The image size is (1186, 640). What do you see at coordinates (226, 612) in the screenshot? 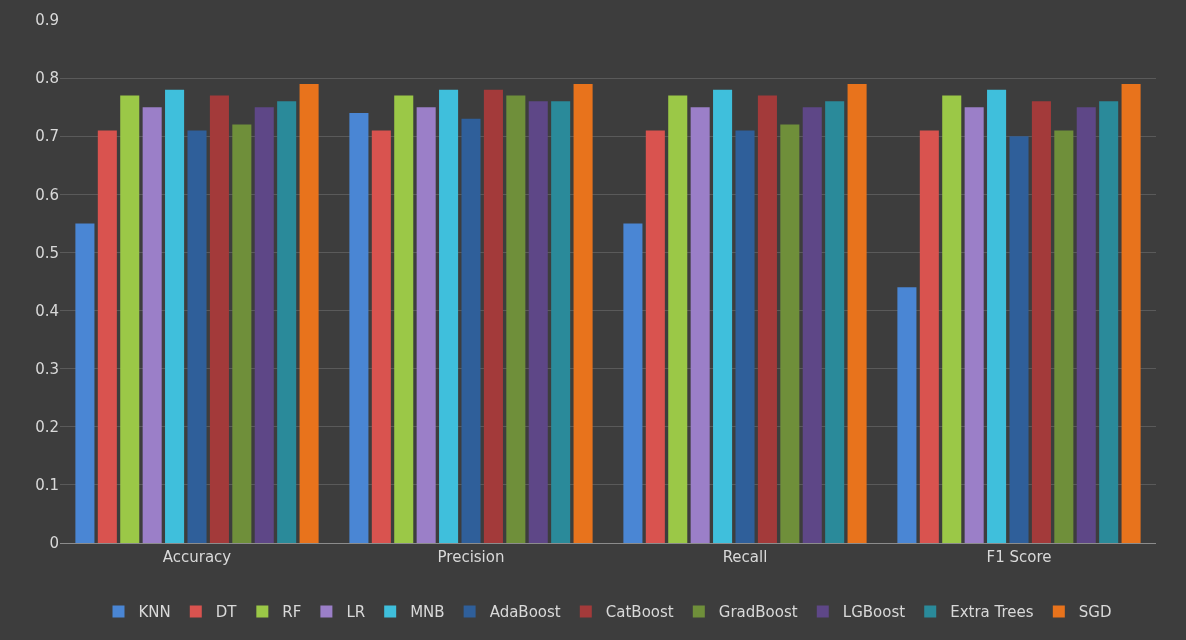
I see `legend-label: DT` at bounding box center [226, 612].